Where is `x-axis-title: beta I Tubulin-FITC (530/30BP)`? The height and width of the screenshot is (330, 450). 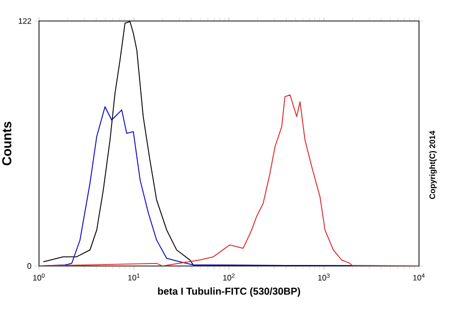 x-axis-title: beta I Tubulin-FITC (530/30BP) is located at coordinates (229, 292).